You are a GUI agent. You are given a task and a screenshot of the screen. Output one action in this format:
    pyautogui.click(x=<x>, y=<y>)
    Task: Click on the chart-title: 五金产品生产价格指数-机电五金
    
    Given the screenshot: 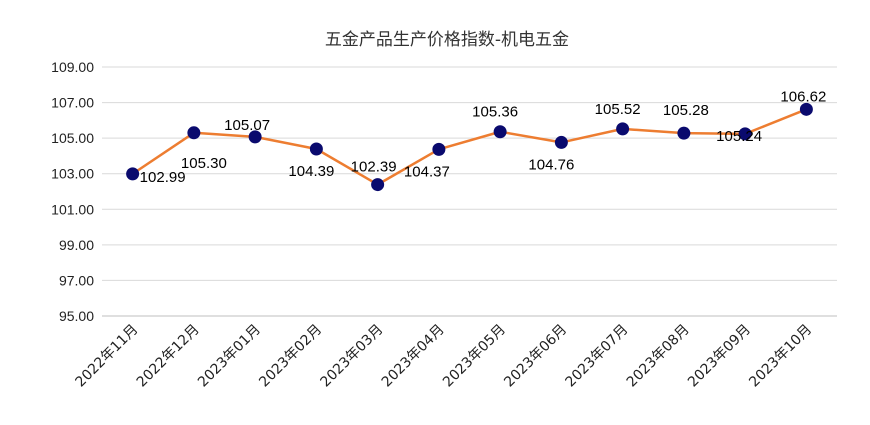 What is the action you would take?
    pyautogui.click(x=447, y=40)
    